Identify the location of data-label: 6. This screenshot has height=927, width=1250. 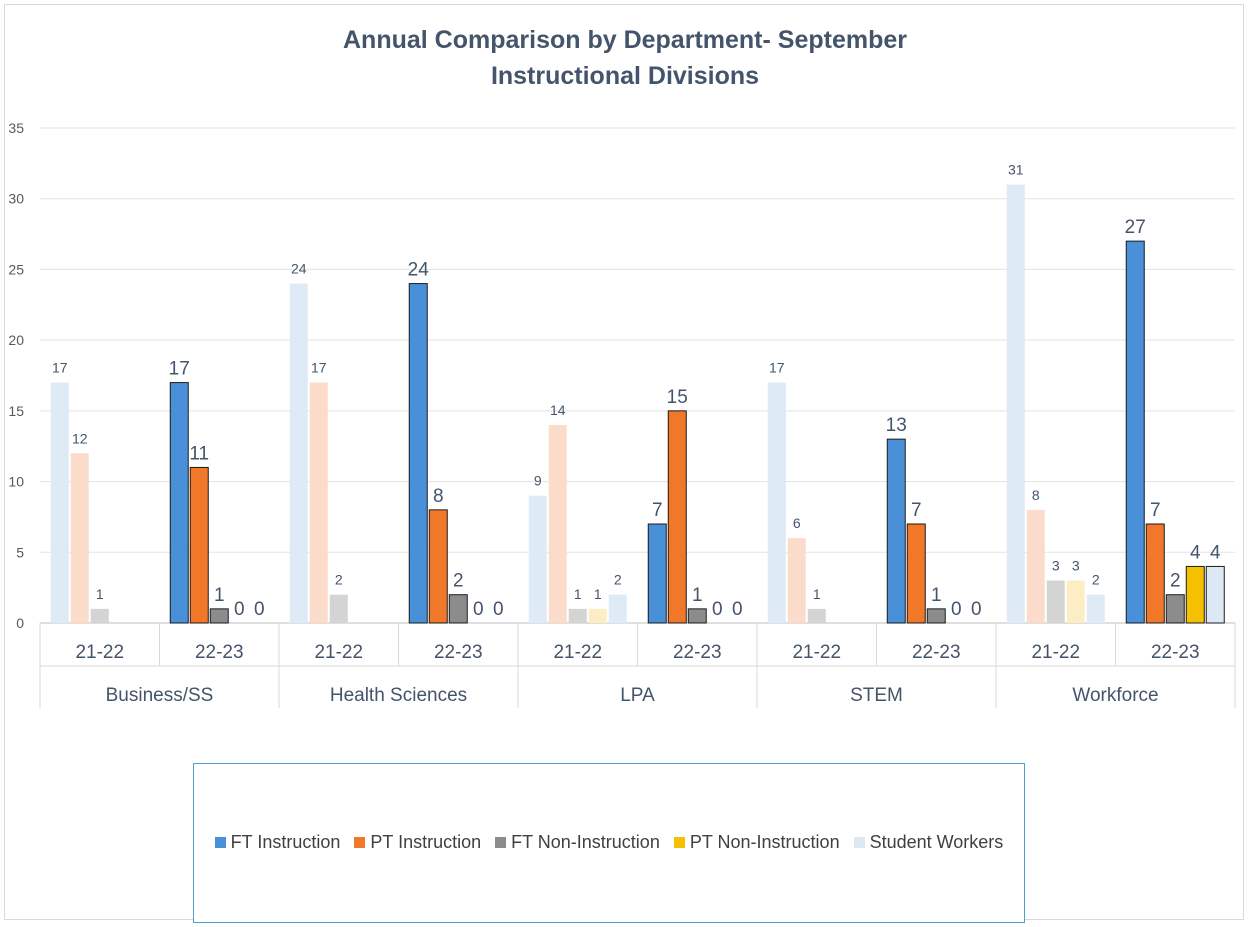
(797, 523).